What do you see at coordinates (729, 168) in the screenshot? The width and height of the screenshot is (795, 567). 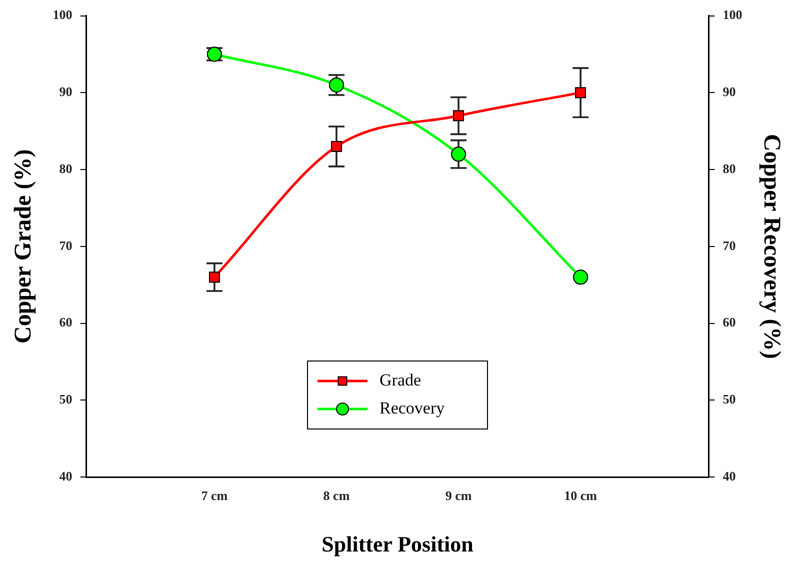 I see `y2-tick-label: 80` at bounding box center [729, 168].